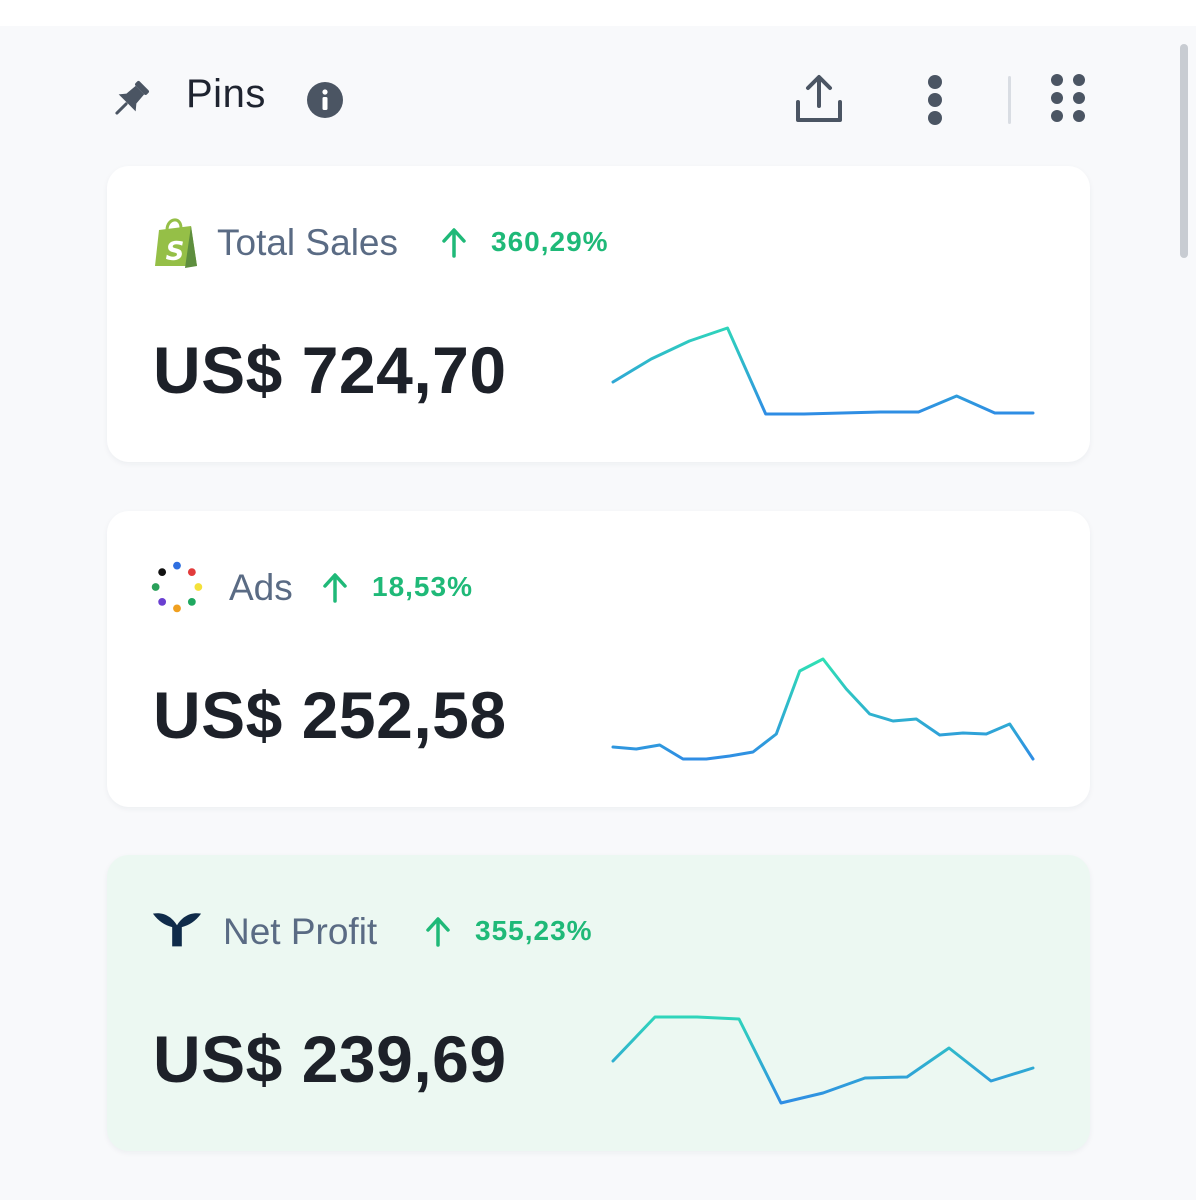 The width and height of the screenshot is (1196, 1200). I want to click on info-icon, so click(325, 100).